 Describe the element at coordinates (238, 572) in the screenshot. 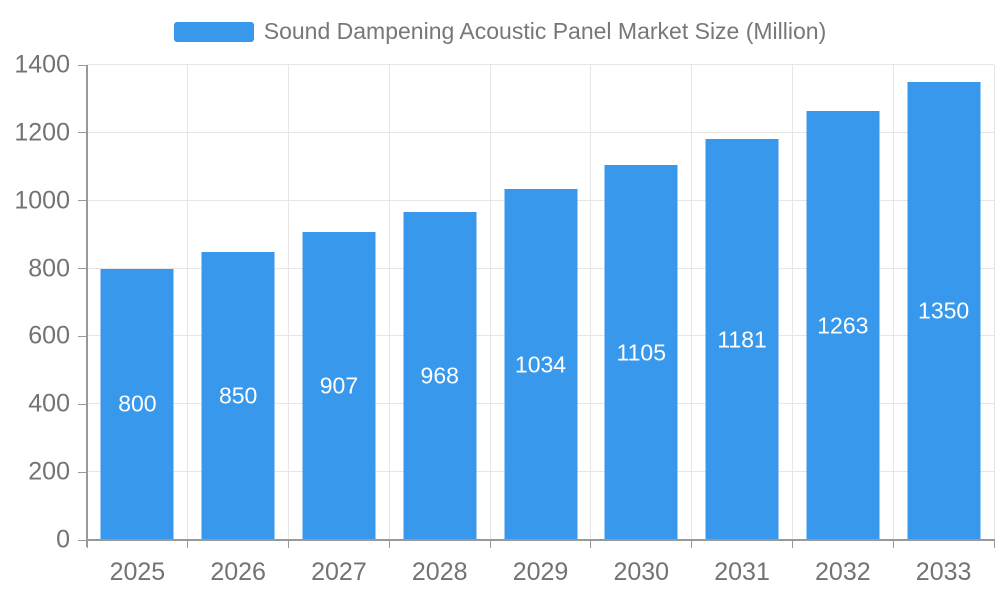

I see `x-tick-label: 2026` at that location.